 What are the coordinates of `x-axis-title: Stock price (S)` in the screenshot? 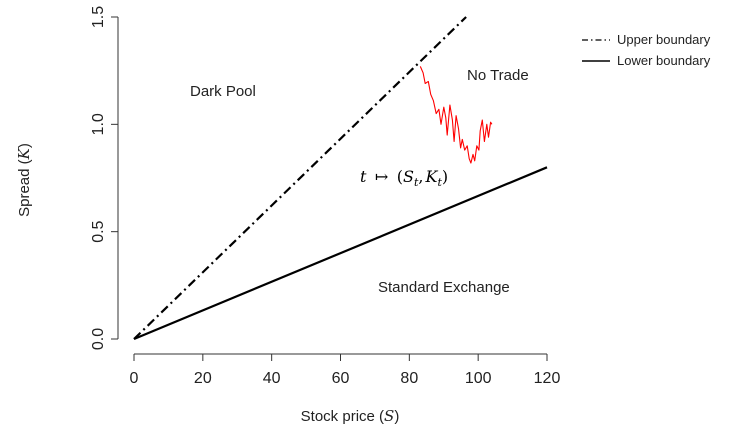 It's located at (350, 416).